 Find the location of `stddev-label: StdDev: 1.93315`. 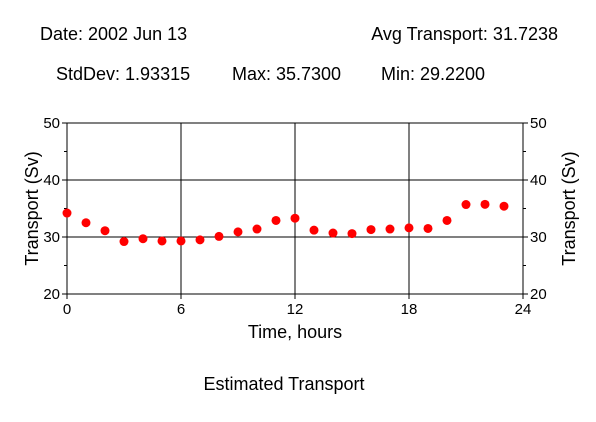

stddev-label: StdDev: 1.93315 is located at coordinates (123, 74).